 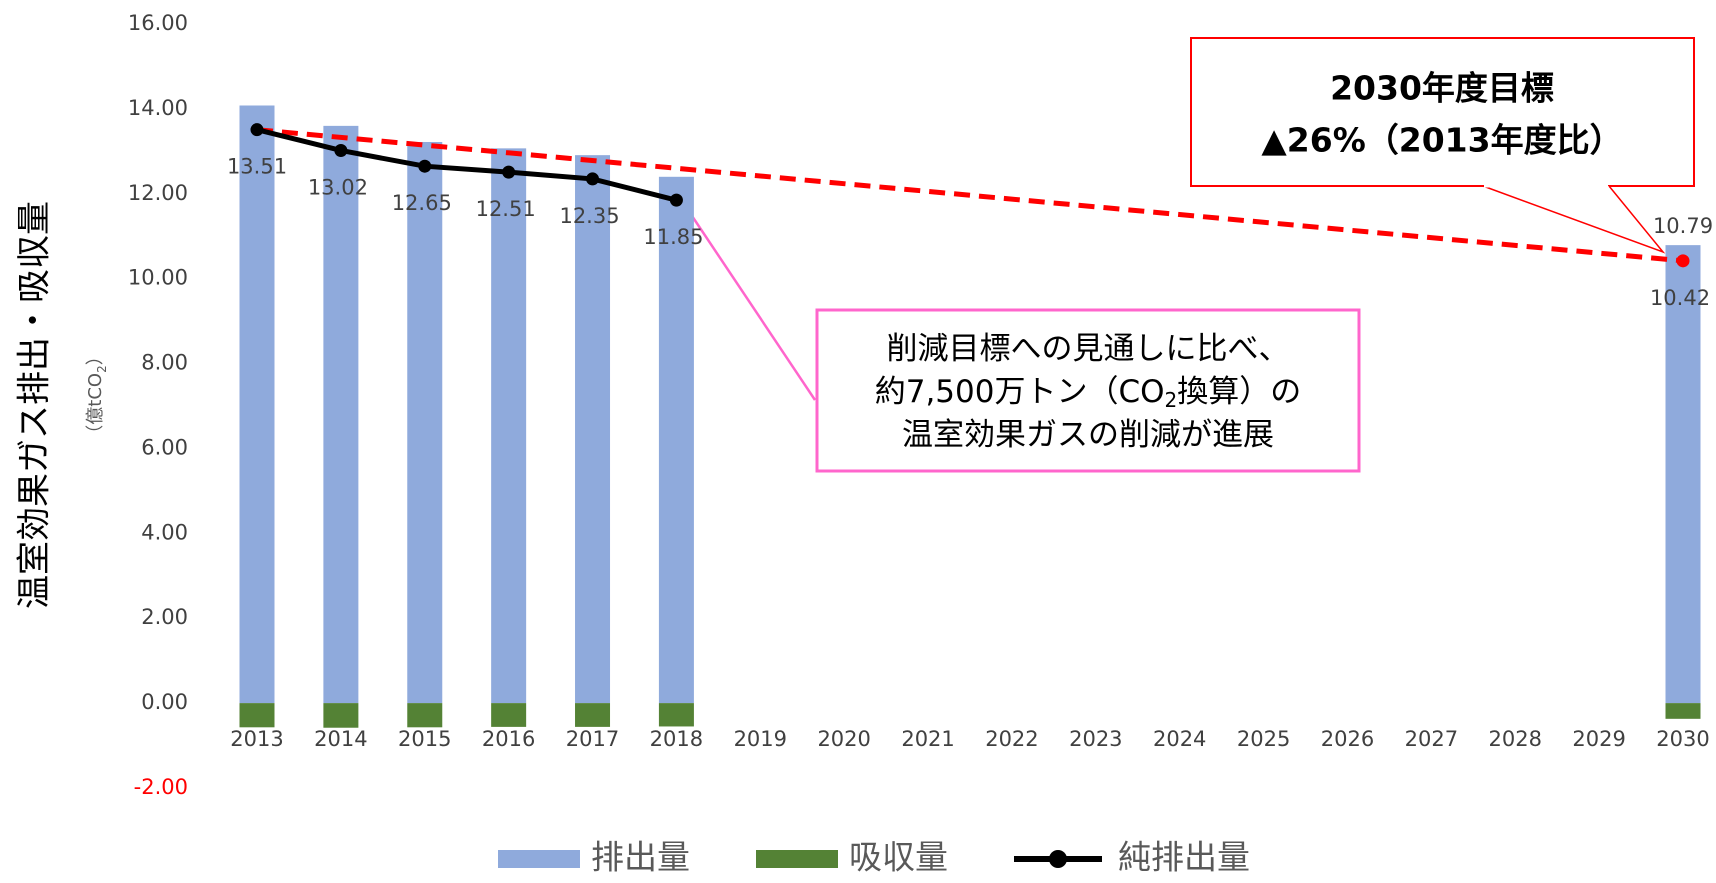 I want to click on note-line: 温室効果ガスの削減が進展, so click(x=1088, y=435).